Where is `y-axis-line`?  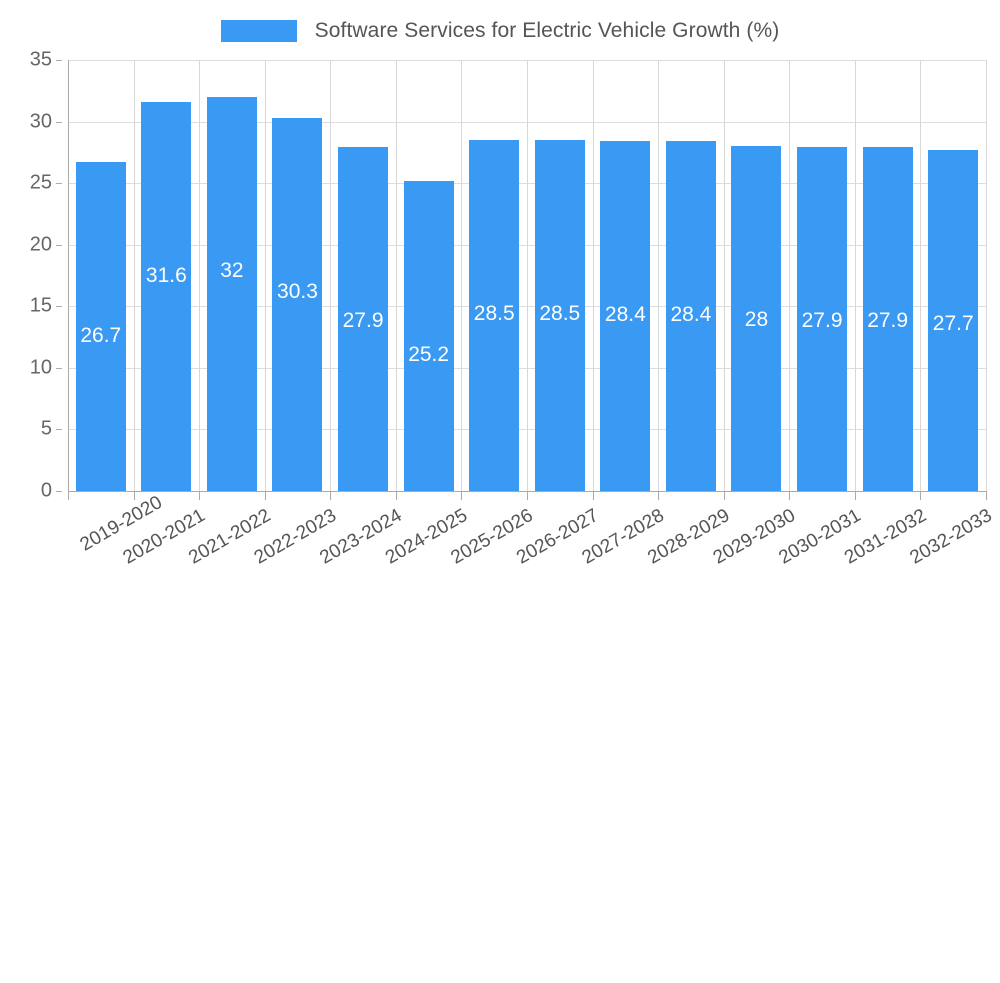 y-axis-line is located at coordinates (68, 275).